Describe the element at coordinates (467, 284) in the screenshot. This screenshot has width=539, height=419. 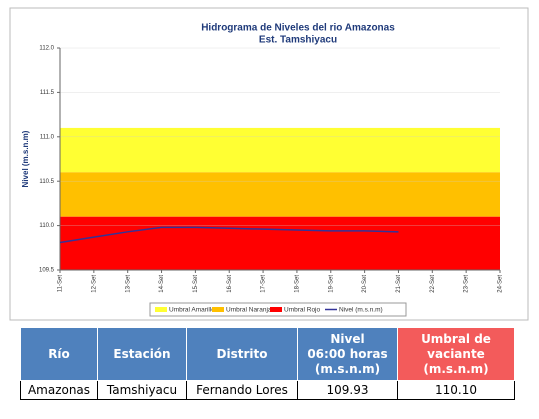
I see `x-tick-label: 23-Set` at that location.